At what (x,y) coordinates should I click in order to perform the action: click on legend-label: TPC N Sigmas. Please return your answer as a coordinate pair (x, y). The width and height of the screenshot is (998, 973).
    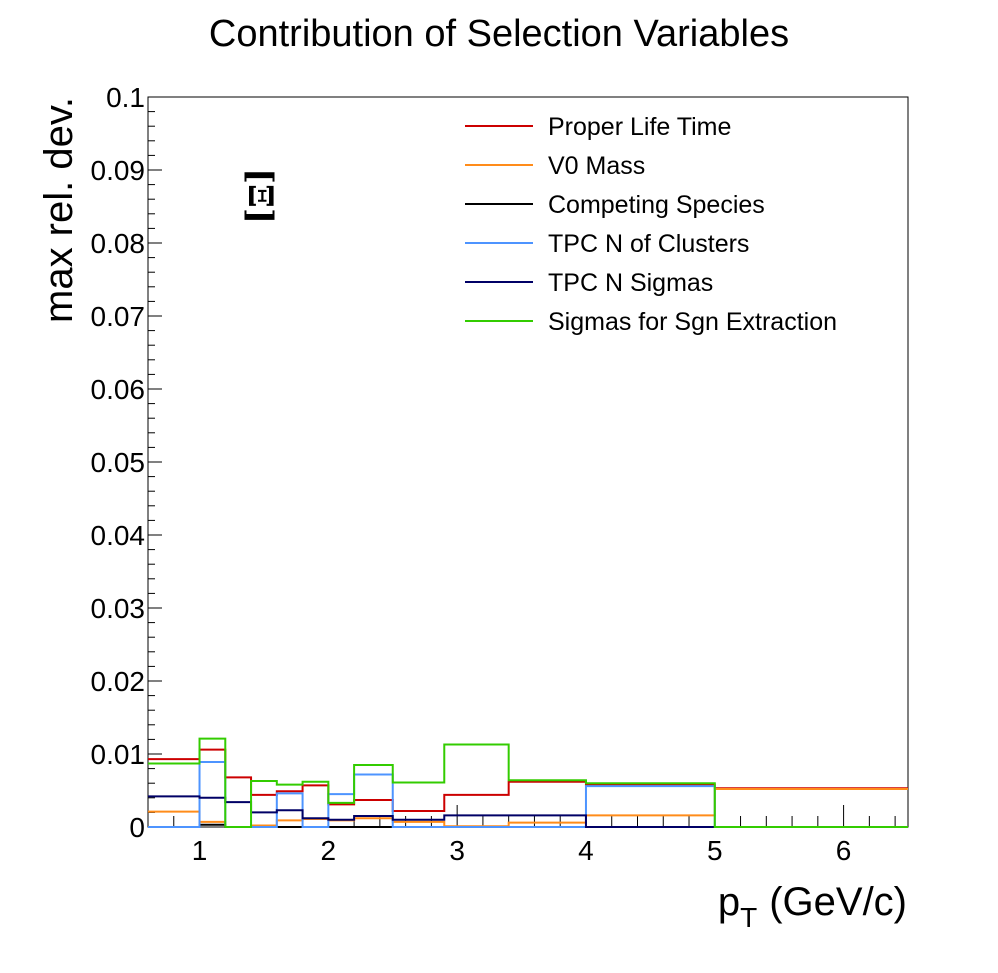
    Looking at the image, I should click on (630, 283).